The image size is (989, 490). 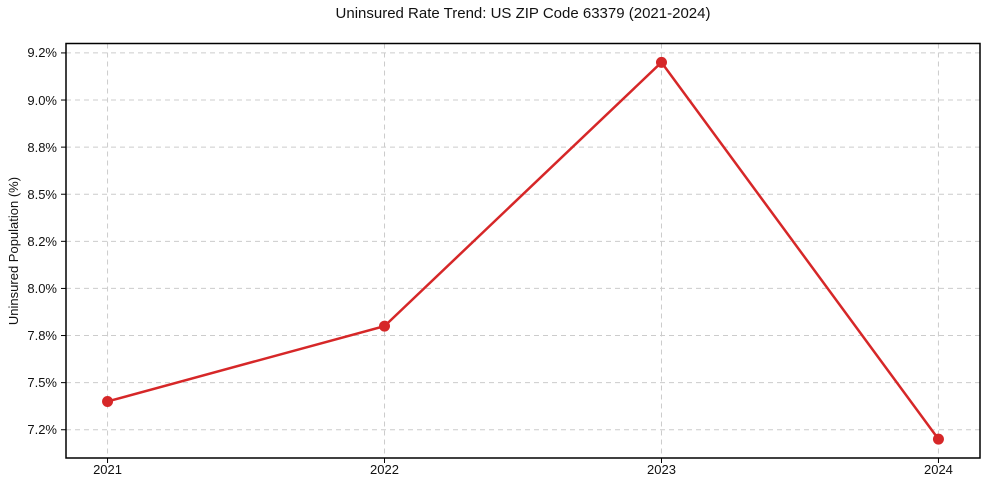 I want to click on y-tick-label: 7.8%, so click(x=42, y=336).